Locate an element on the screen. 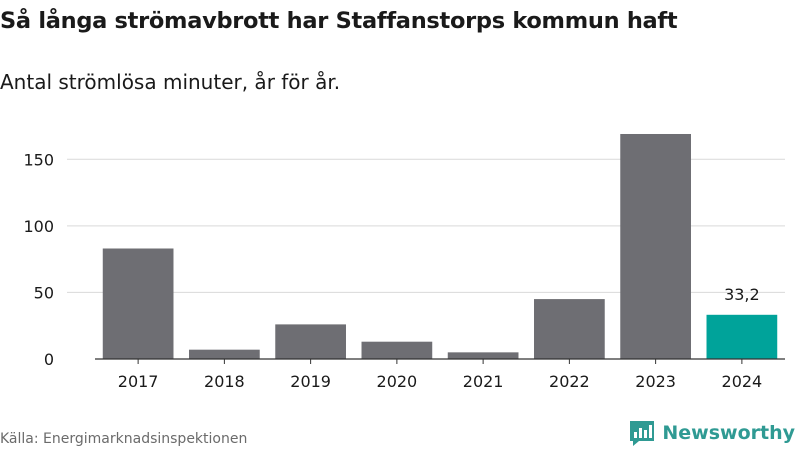 The height and width of the screenshot is (450, 800). data-labels: 33,2 is located at coordinates (742, 294).